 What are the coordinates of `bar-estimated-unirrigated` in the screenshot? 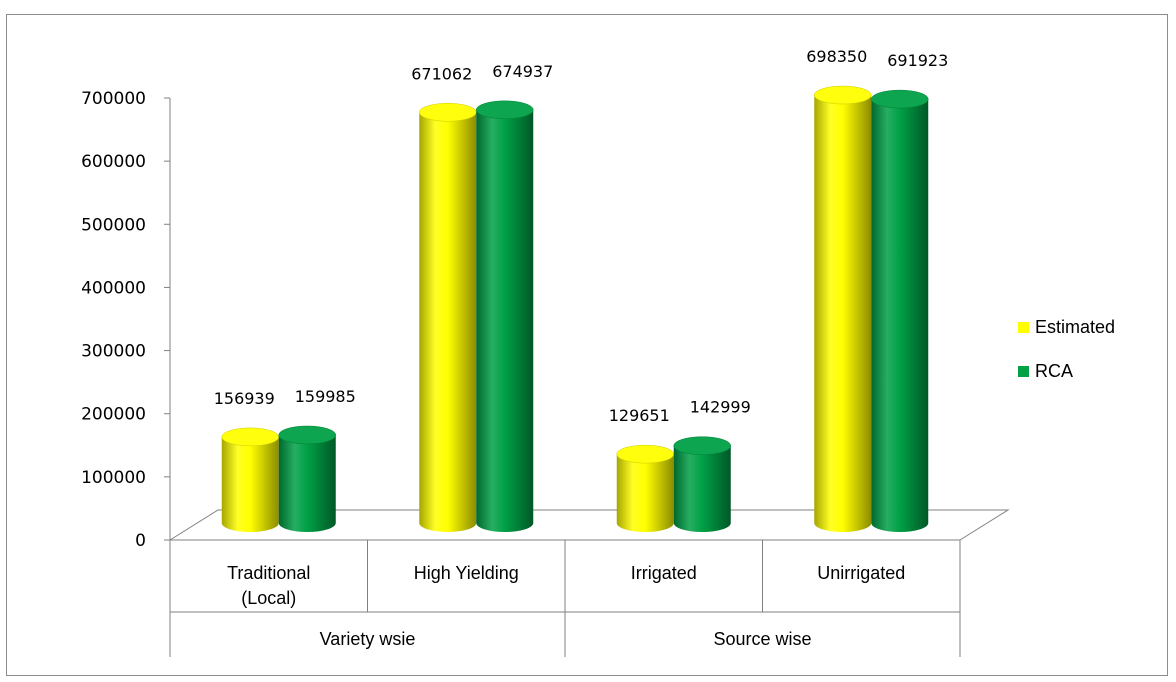 It's located at (843, 313).